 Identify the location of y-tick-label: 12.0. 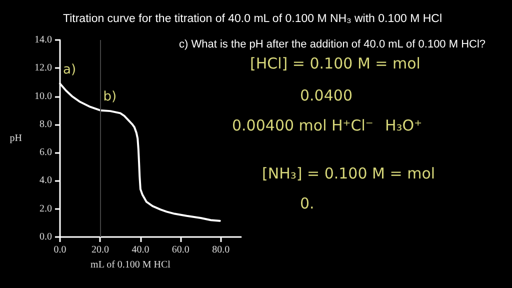
(43, 68).